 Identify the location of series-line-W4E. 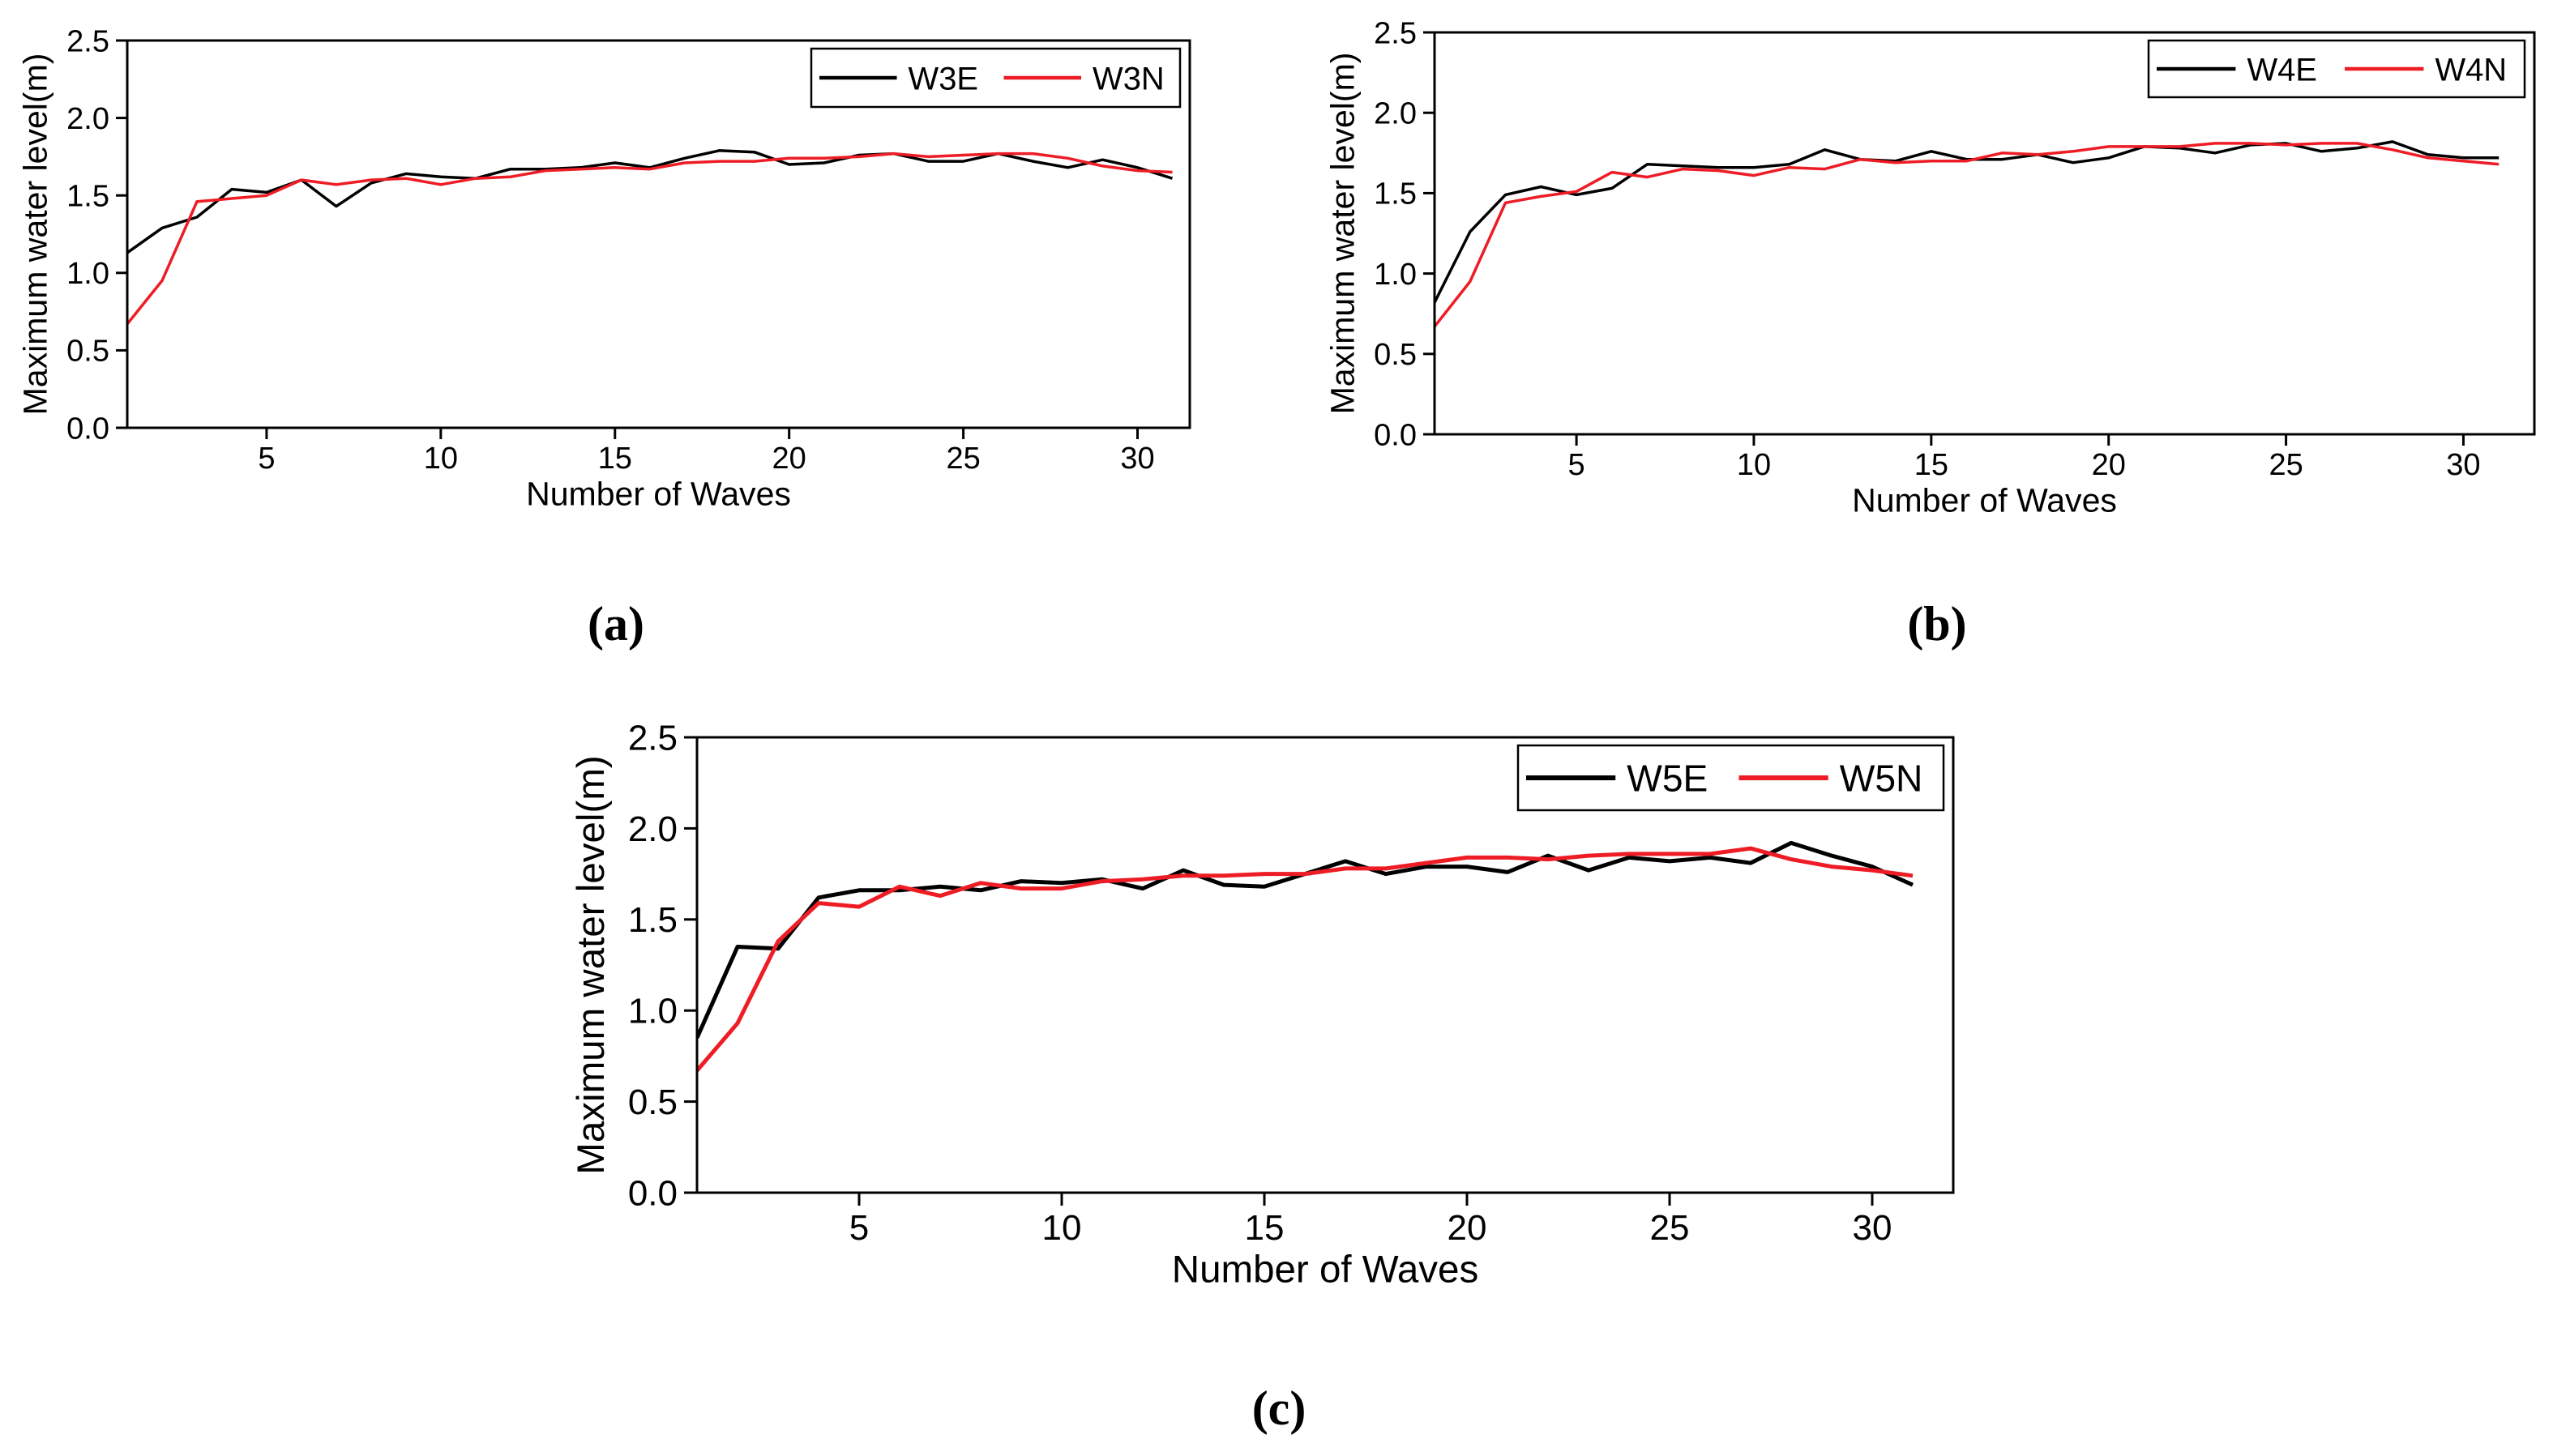
(1968, 222).